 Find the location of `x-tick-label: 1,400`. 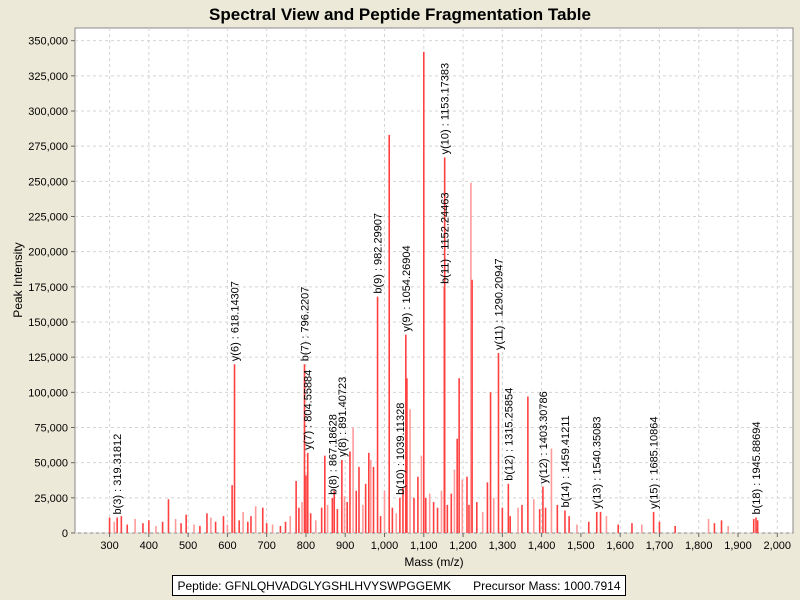

x-tick-label: 1,400 is located at coordinates (542, 546).